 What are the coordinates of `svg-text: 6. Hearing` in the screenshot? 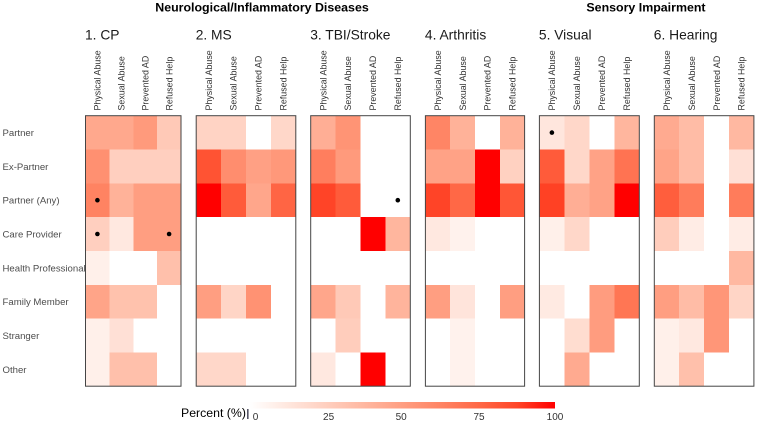 It's located at (686, 34).